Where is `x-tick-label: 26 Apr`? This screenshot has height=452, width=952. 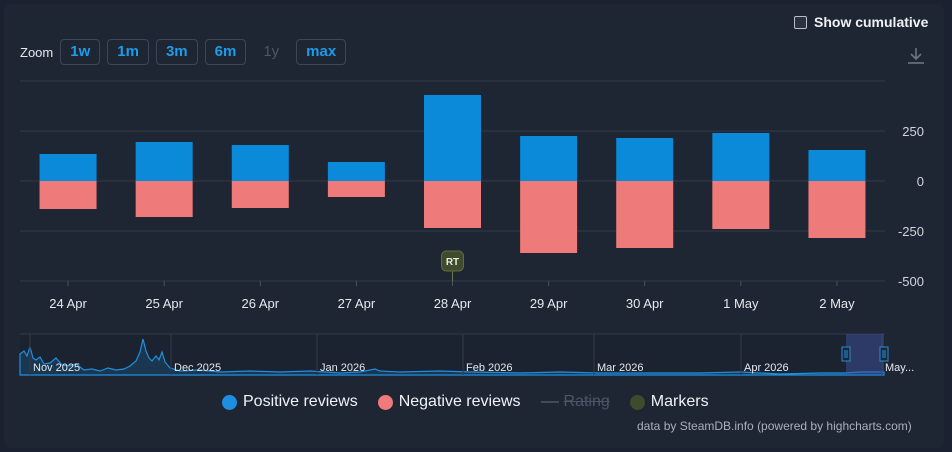 x-tick-label: 26 Apr is located at coordinates (260, 303).